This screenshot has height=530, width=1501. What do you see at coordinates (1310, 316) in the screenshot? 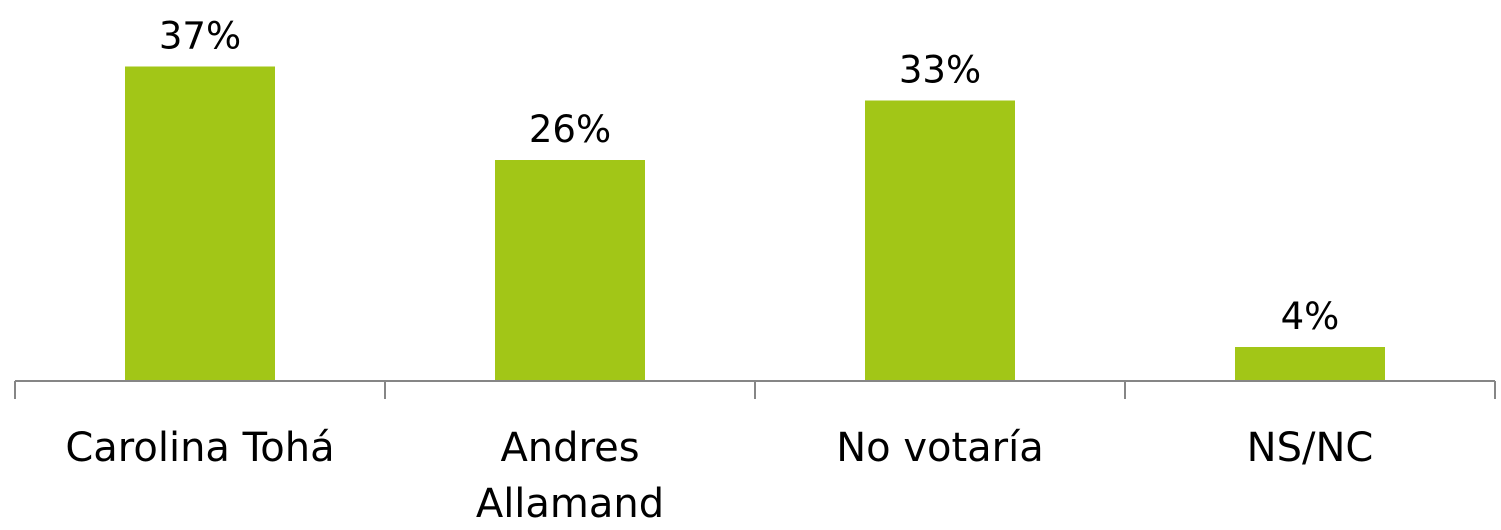
I see `data-label-4: 4%` at bounding box center [1310, 316].